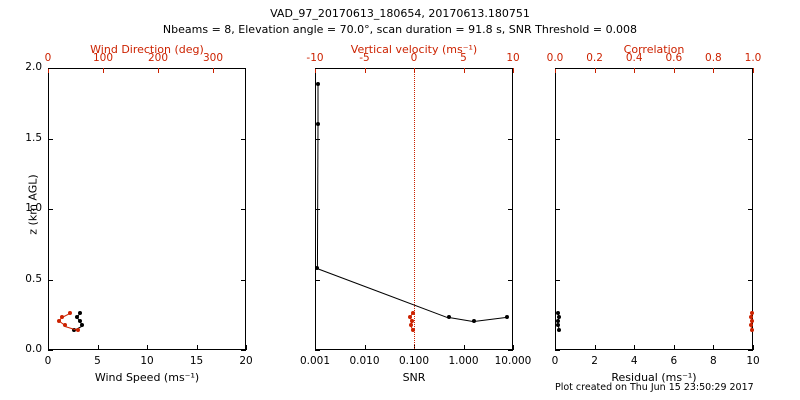 This screenshot has width=800, height=400. I want to click on panel2-xticklabel: 0.001, so click(315, 361).